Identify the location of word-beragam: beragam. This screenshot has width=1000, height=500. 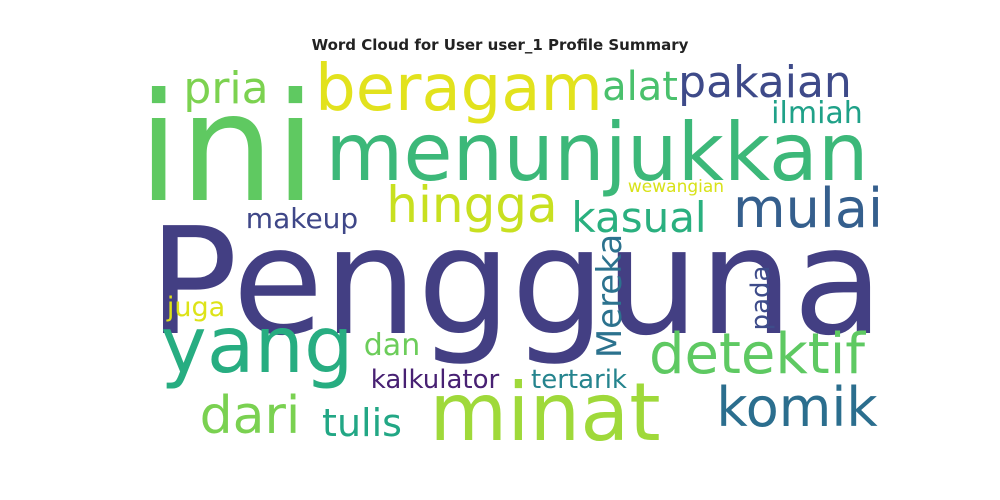
(459, 89).